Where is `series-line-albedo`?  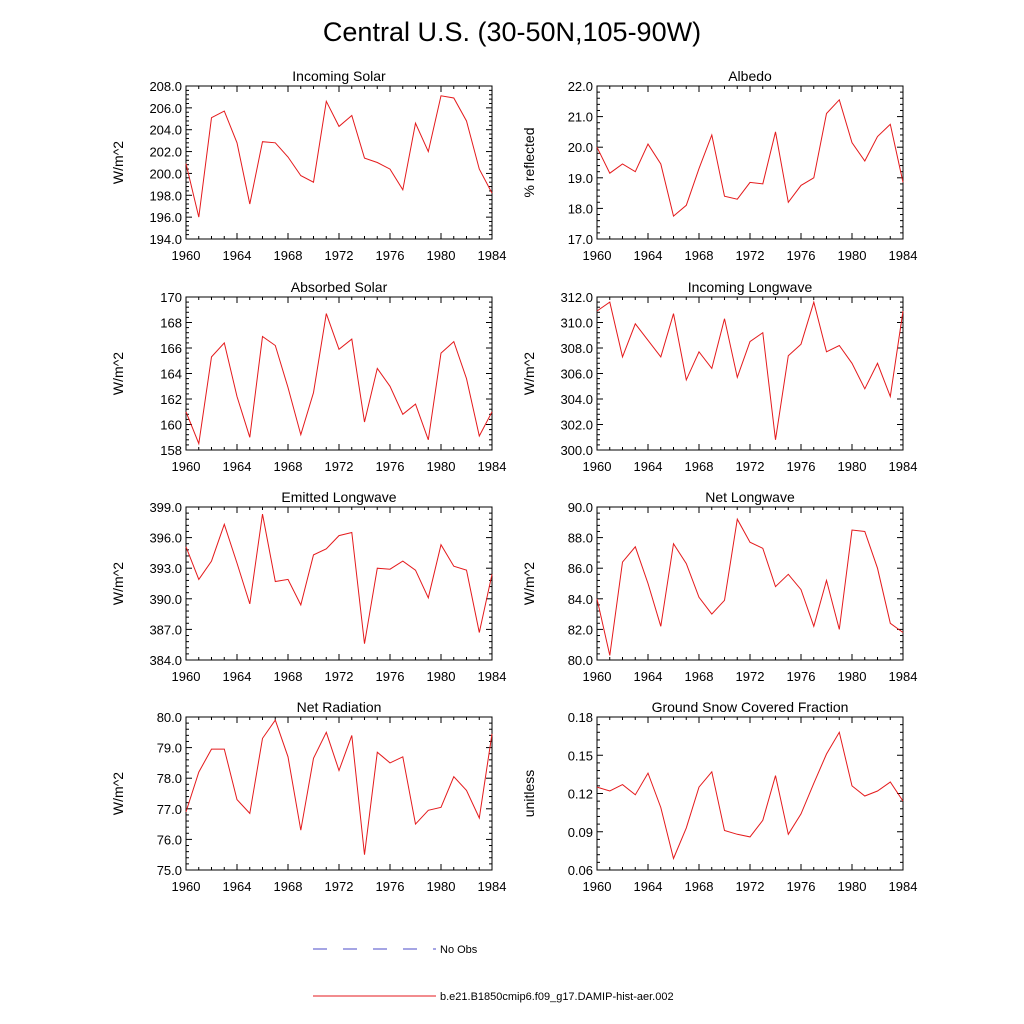
series-line-albedo is located at coordinates (750, 158).